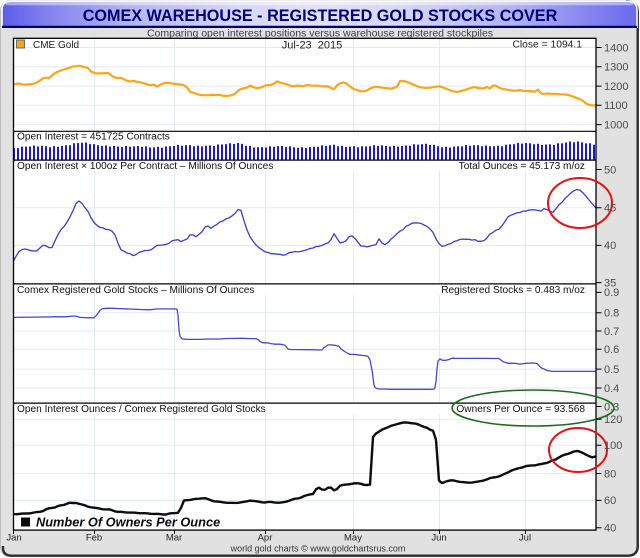  Describe the element at coordinates (616, 87) in the screenshot. I see `svg-text: 1200` at that location.